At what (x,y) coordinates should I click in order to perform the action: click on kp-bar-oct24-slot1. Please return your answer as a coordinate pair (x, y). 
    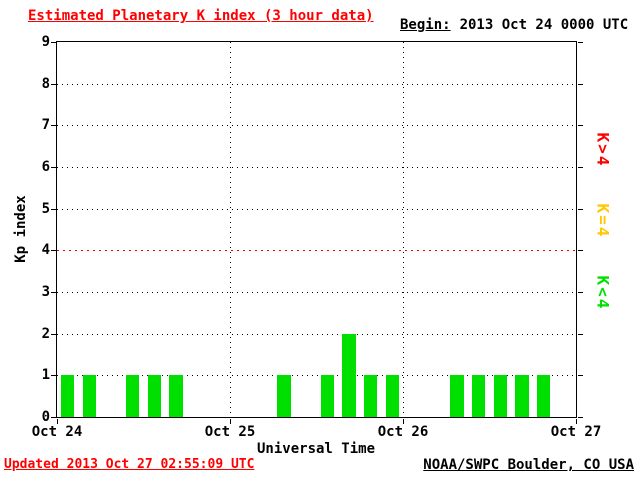
    Looking at the image, I should click on (89, 396).